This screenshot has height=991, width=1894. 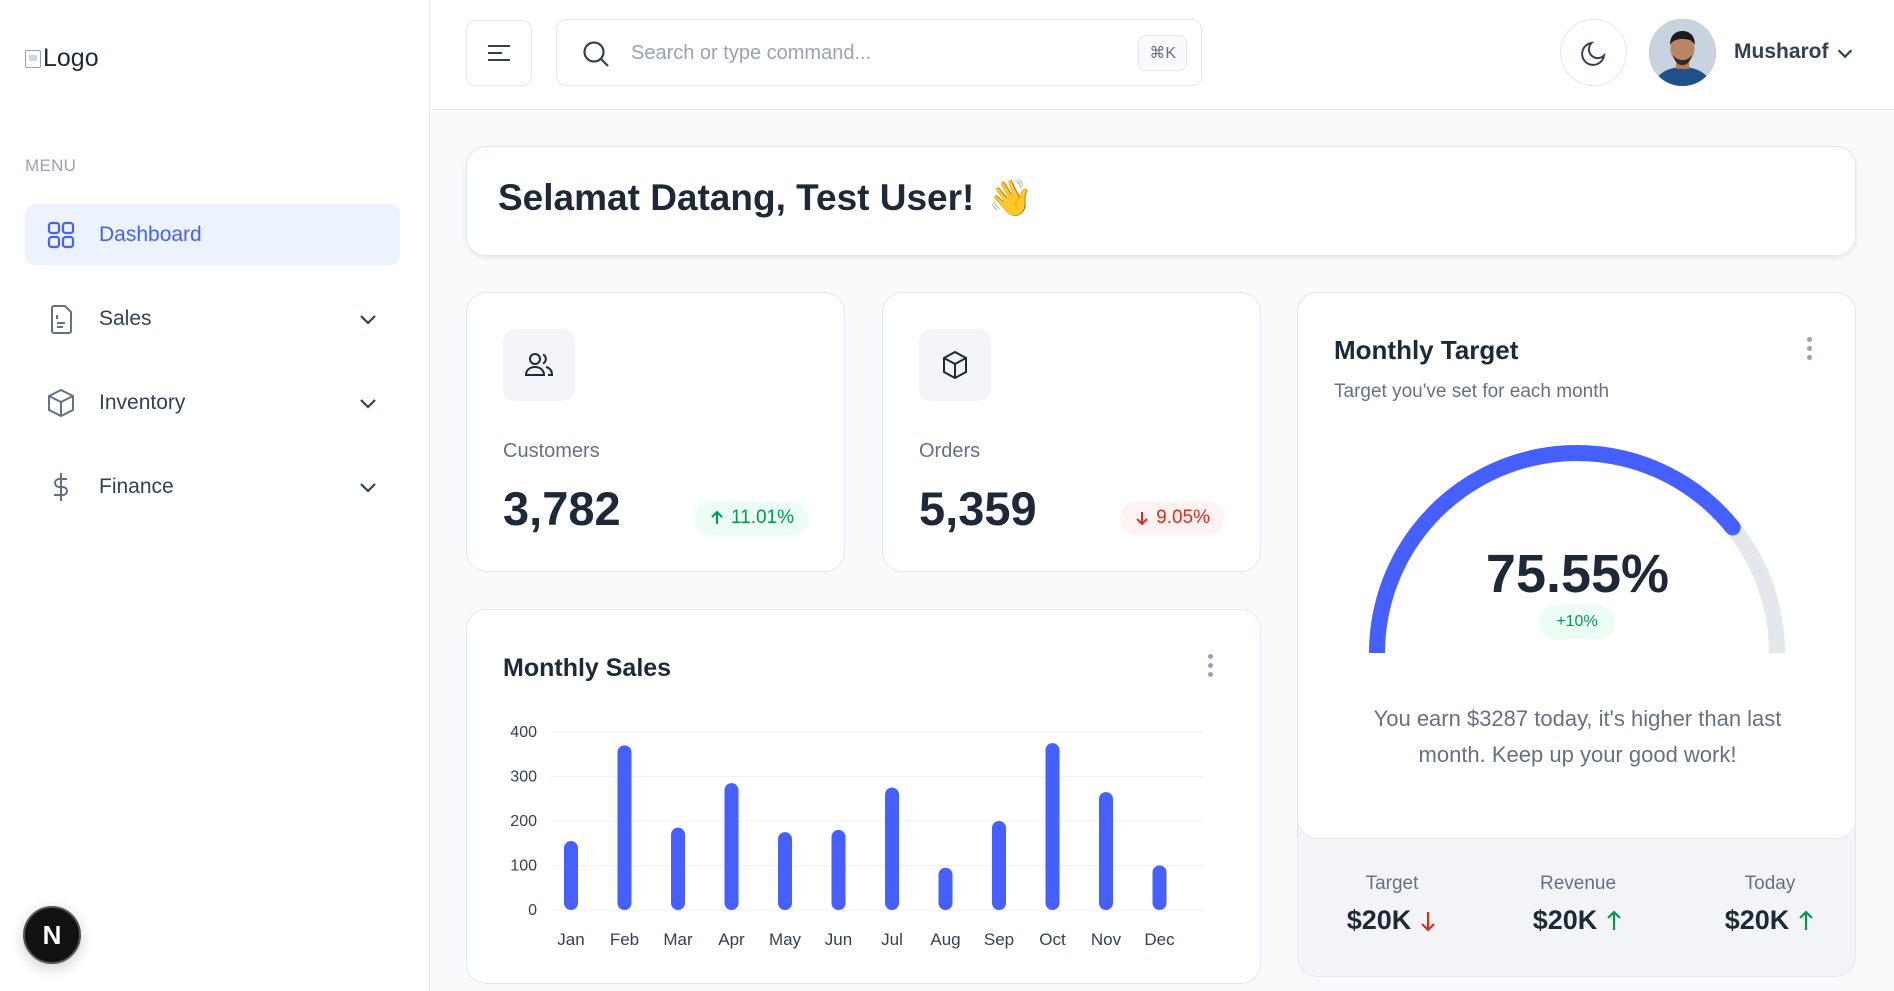 I want to click on logo: Logo, so click(x=62, y=58).